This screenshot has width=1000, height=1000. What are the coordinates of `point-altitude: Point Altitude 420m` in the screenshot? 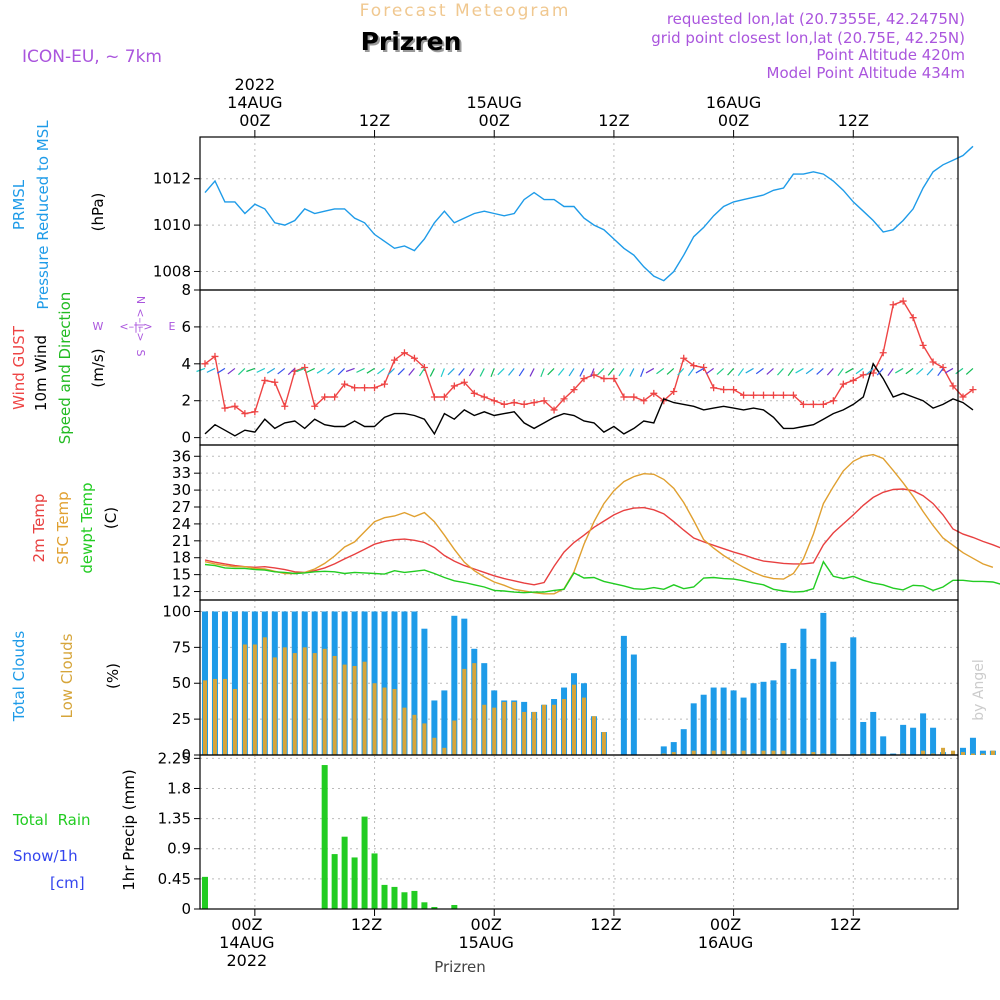 It's located at (890, 55).